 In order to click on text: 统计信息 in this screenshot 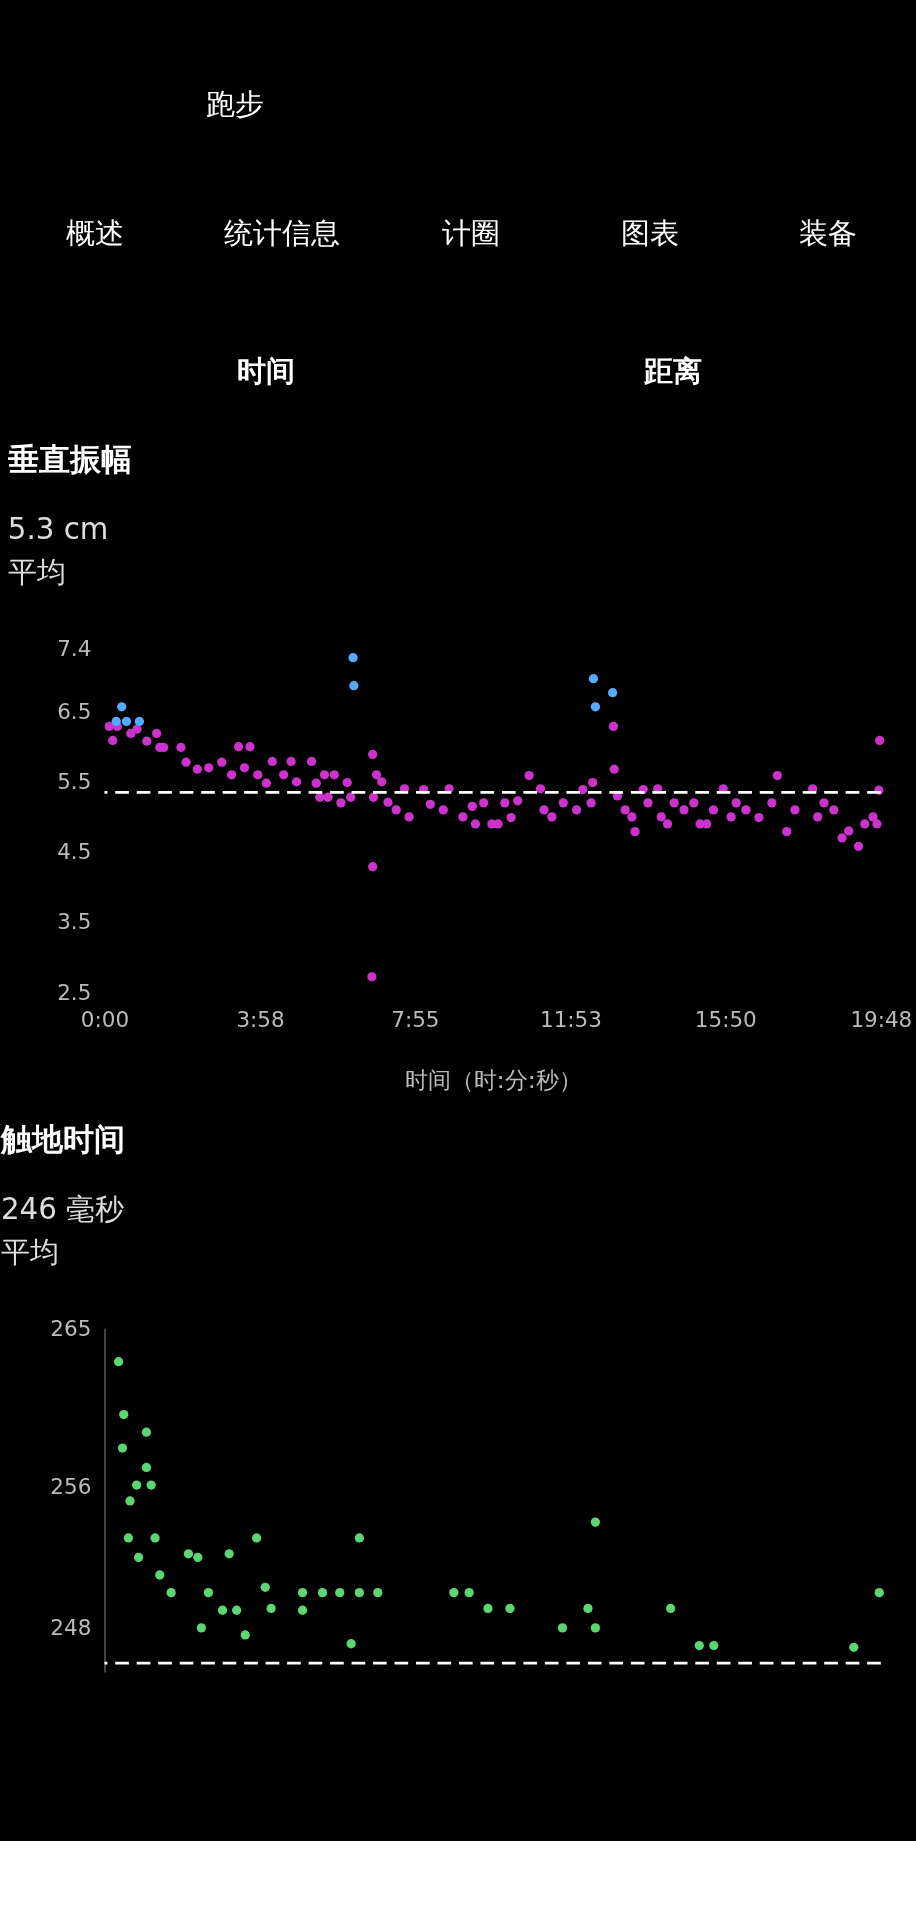, I will do `click(282, 233)`.